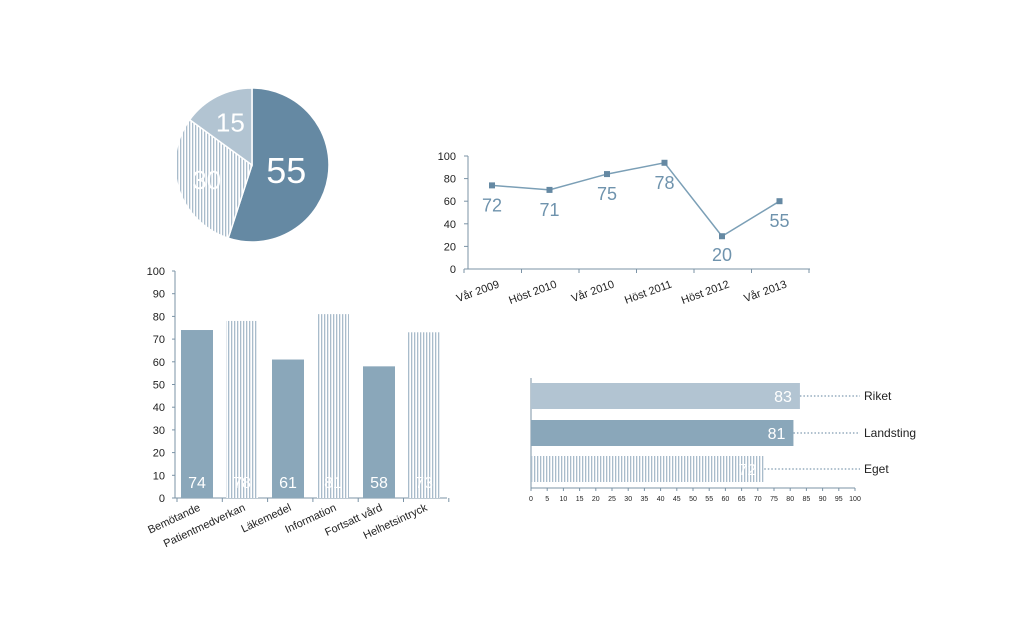 Image resolution: width=1024 pixels, height=623 pixels. Describe the element at coordinates (242, 483) in the screenshot. I see `bar-value-label: 78` at that location.